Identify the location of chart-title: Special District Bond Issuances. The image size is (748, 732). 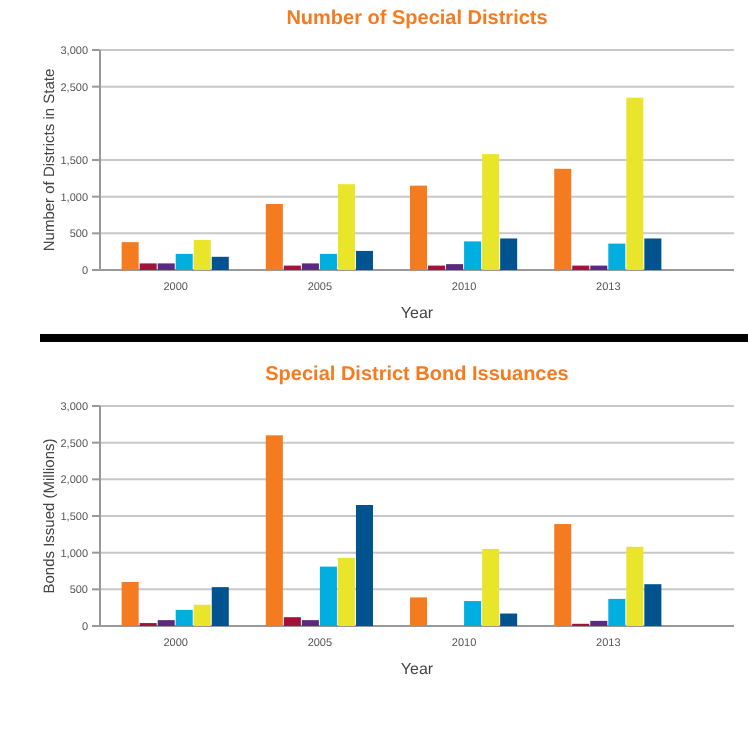
(417, 375).